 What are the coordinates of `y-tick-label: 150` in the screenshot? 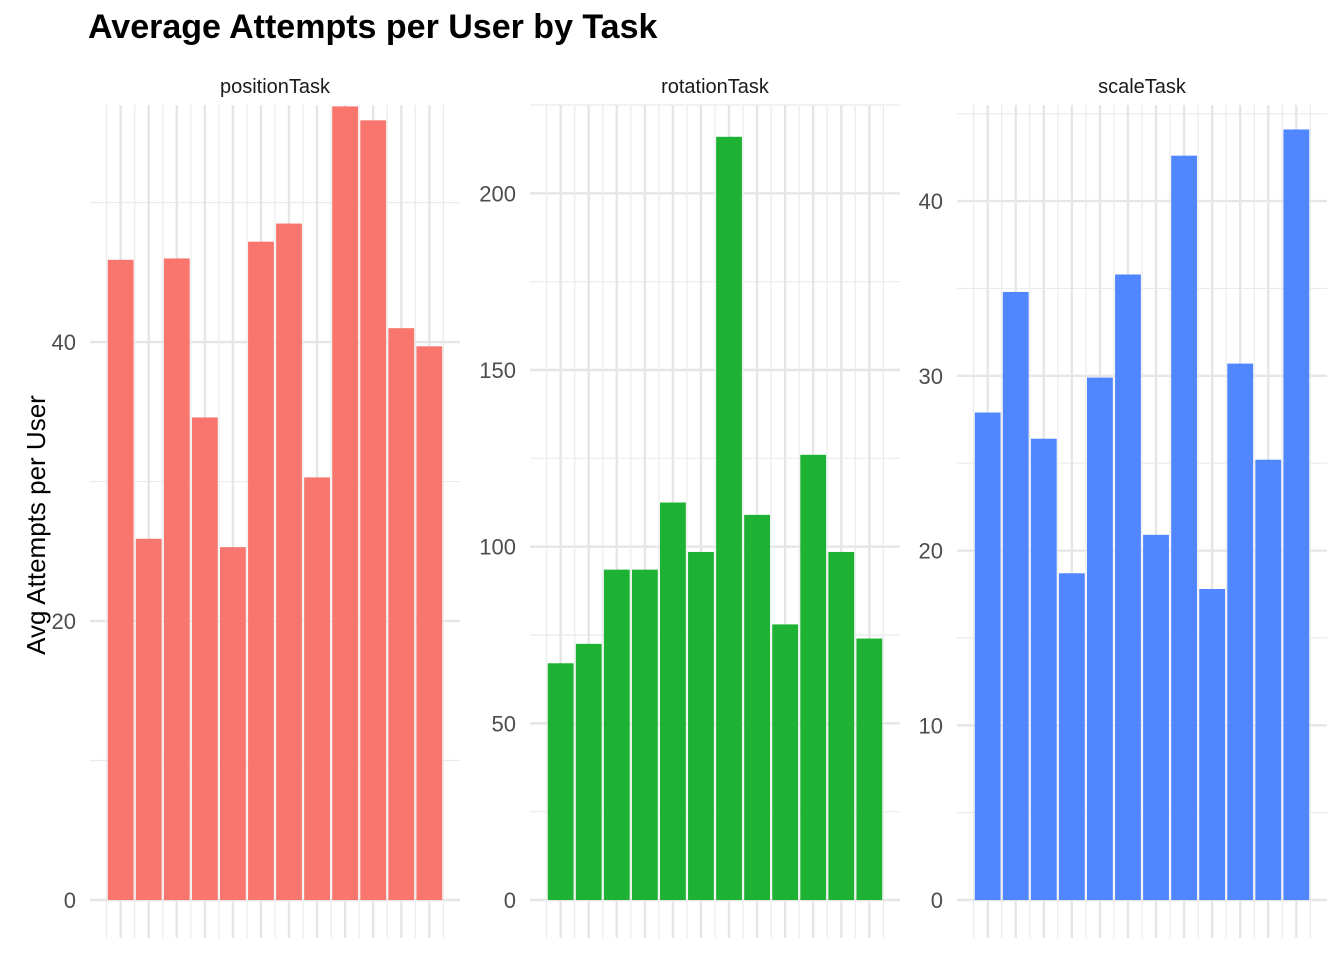 It's located at (497, 370).